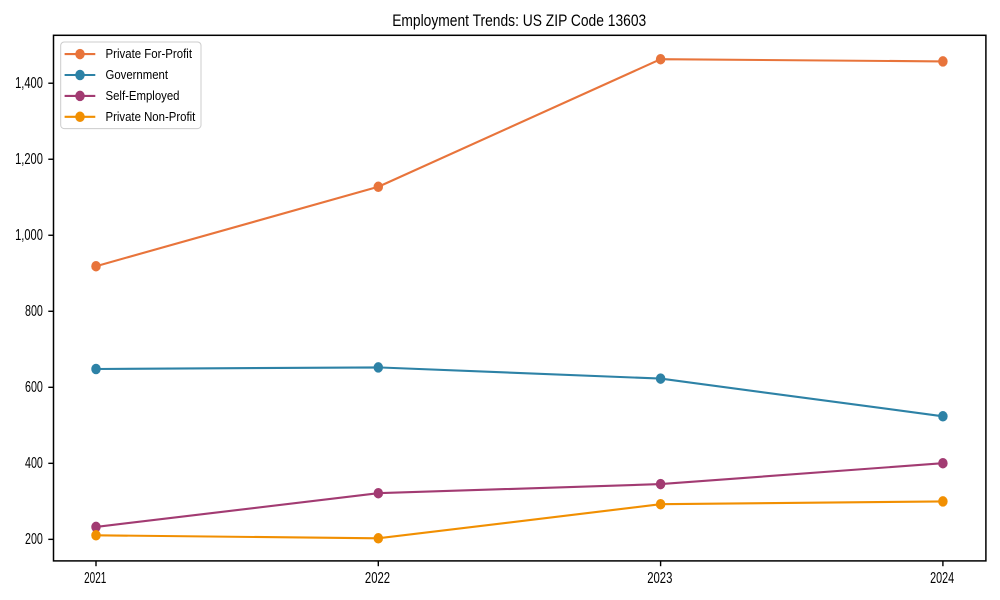 This screenshot has height=600, width=1000. I want to click on svg-text: 400, so click(34, 463).